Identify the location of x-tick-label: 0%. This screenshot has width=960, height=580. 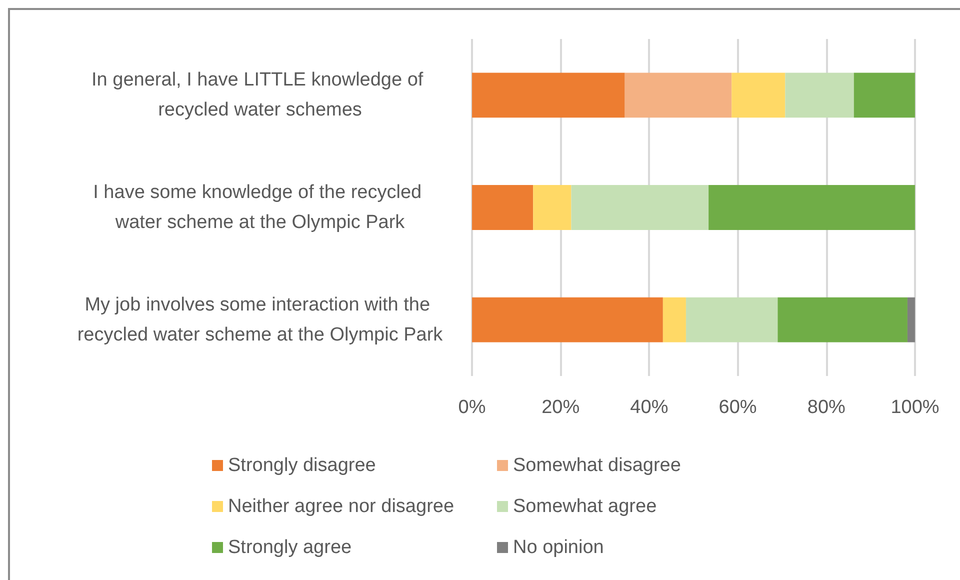
(472, 407).